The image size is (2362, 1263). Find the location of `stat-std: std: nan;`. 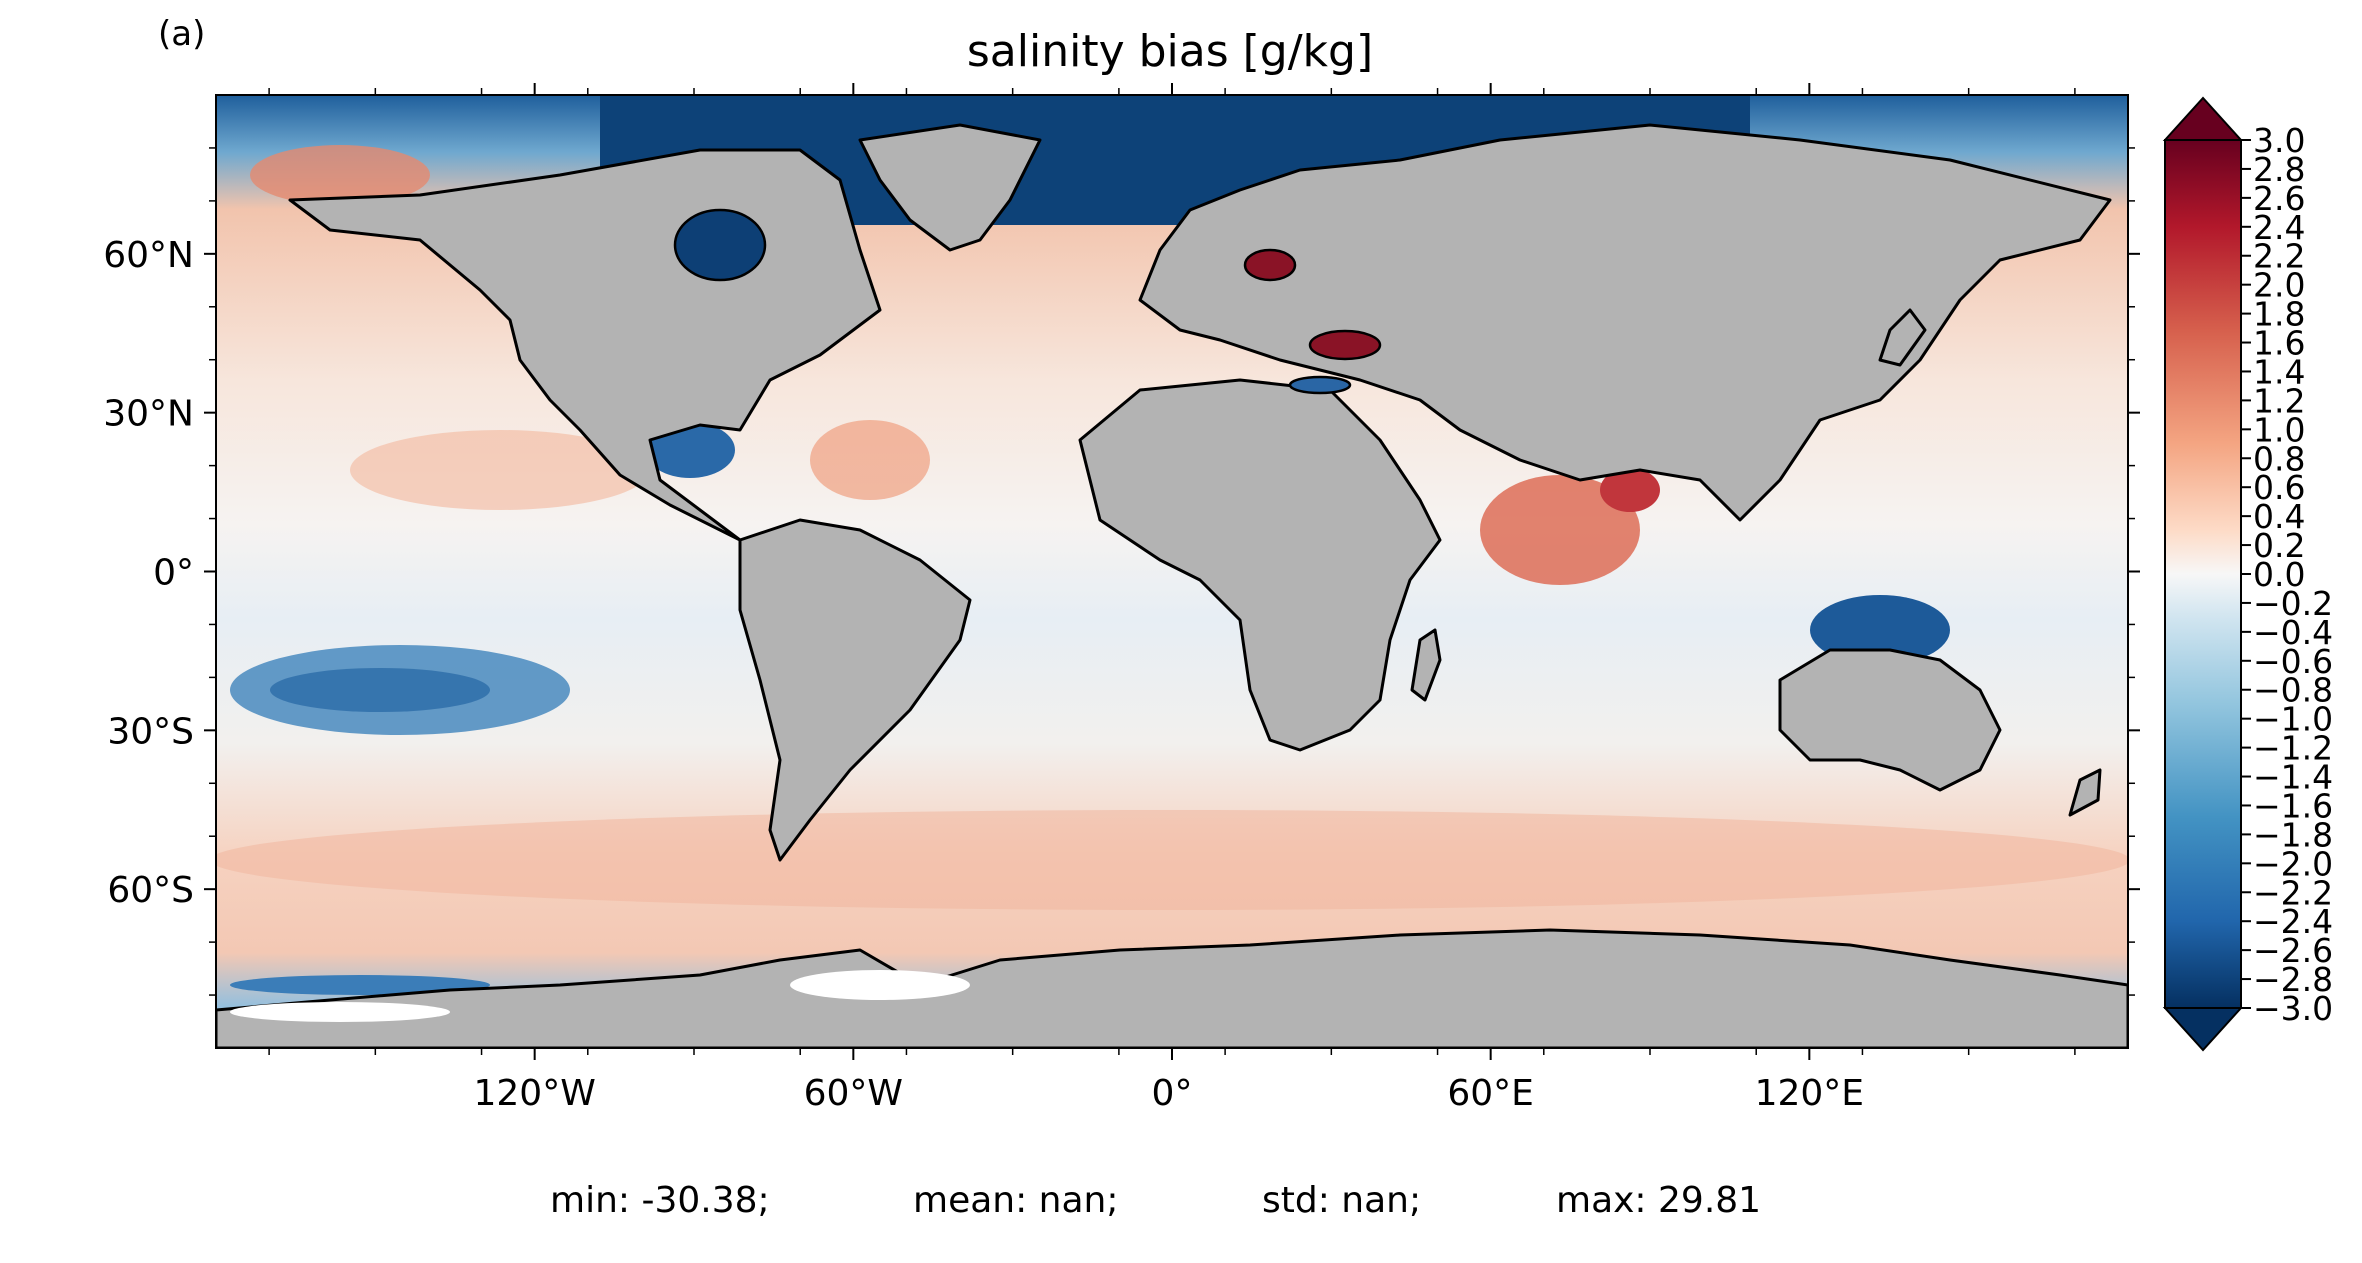

stat-std: std: nan; is located at coordinates (1341, 1200).